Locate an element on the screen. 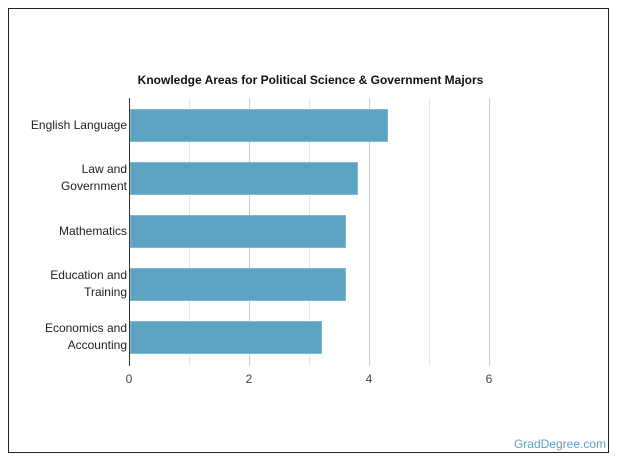 Image resolution: width=620 pixels, height=465 pixels. gridline-minor is located at coordinates (429, 232).